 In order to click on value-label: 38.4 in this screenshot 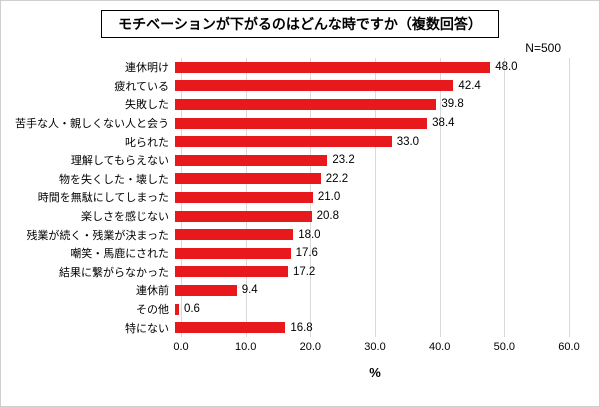, I will do `click(443, 123)`.